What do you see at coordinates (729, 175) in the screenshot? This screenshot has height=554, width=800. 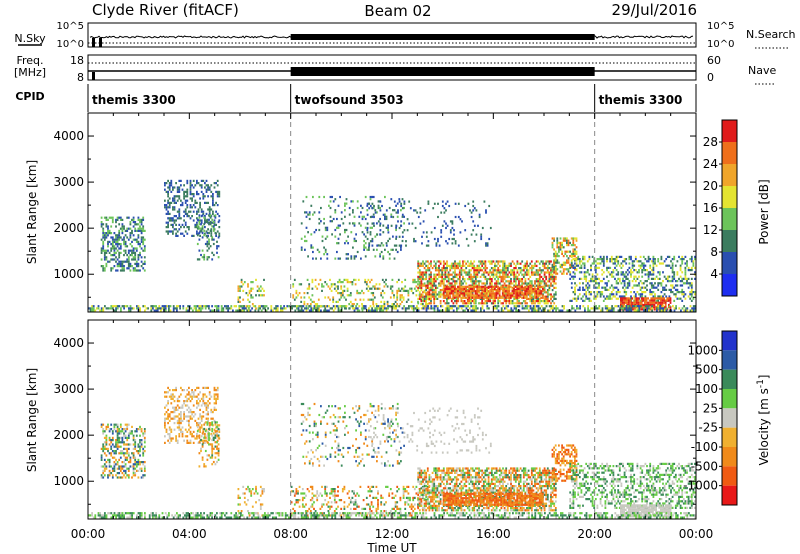 I see `colorbar-segment` at bounding box center [729, 175].